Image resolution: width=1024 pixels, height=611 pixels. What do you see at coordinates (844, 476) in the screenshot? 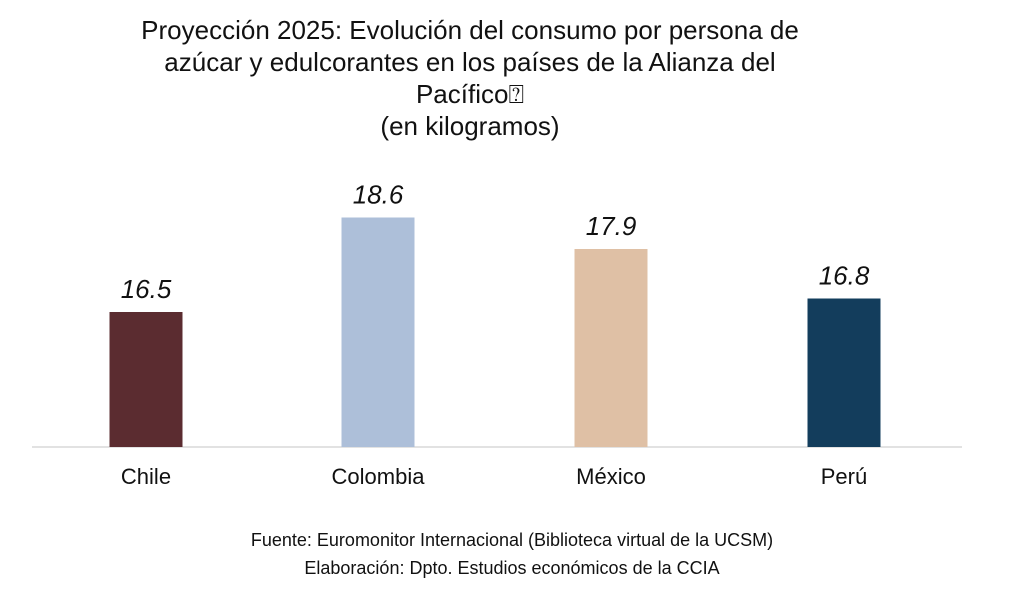
I see `category-label-perú: Perú` at bounding box center [844, 476].